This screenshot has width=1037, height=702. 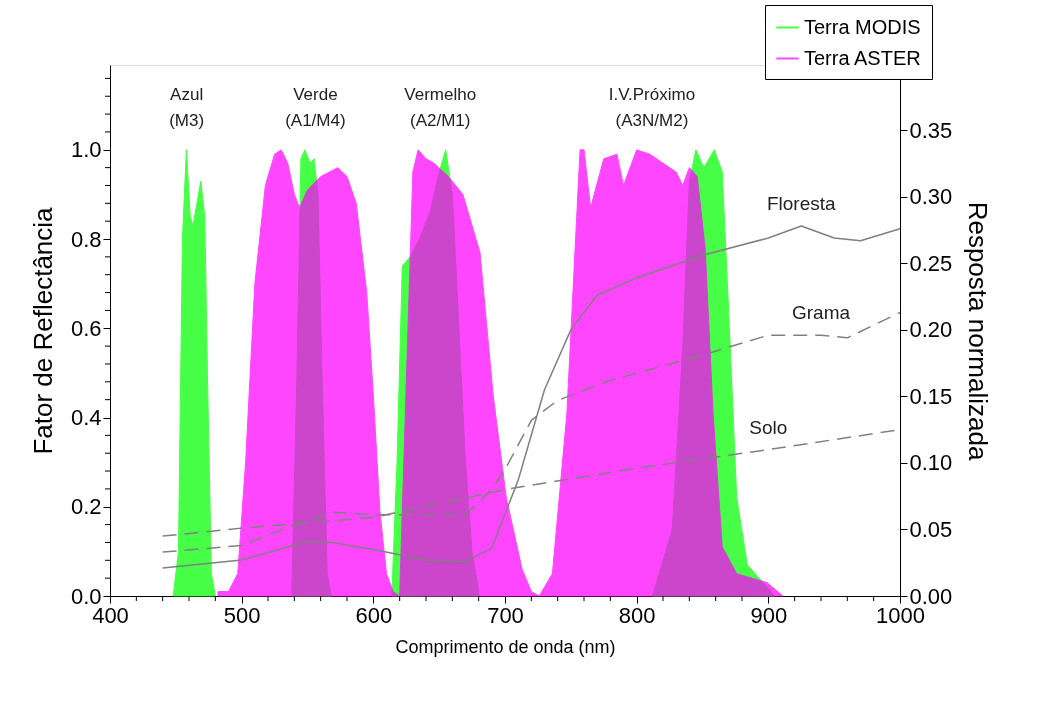 I want to click on y-tick-label: 0.4, so click(x=86, y=418).